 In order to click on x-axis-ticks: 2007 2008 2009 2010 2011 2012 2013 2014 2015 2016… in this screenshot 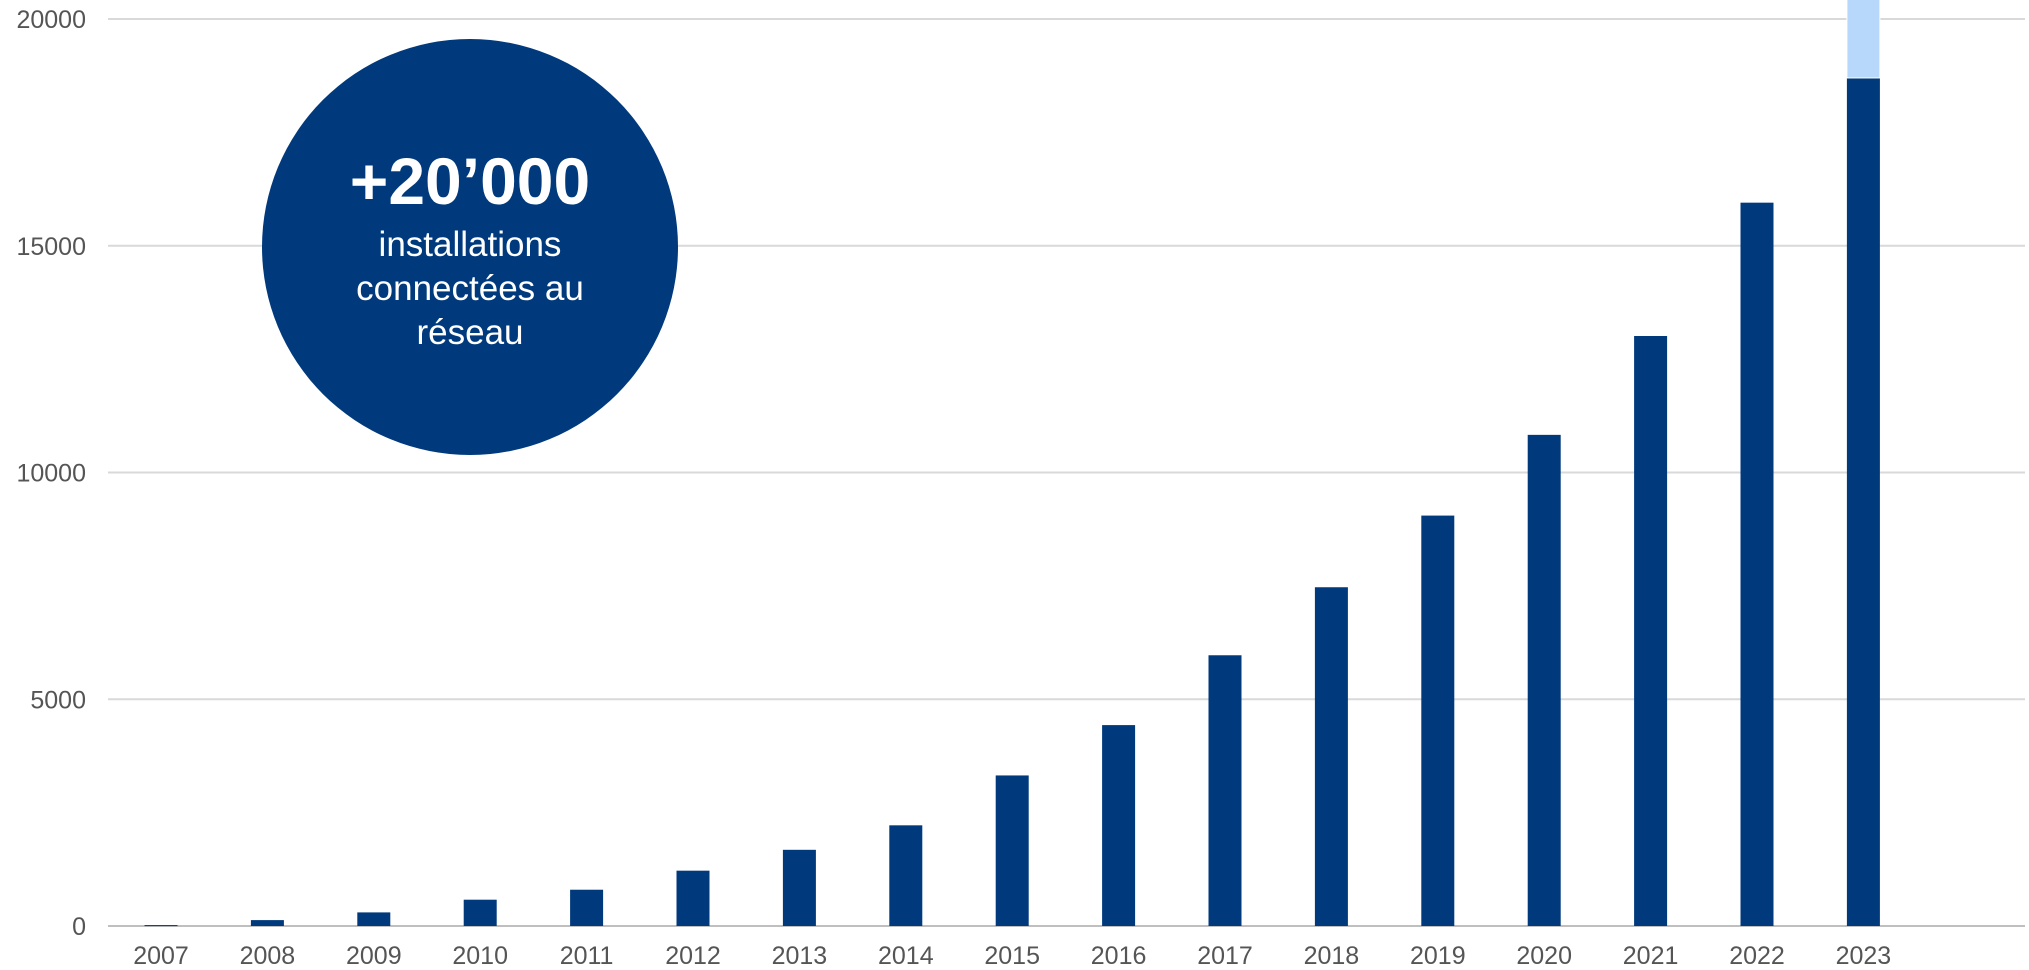, I will do `click(1012, 956)`.